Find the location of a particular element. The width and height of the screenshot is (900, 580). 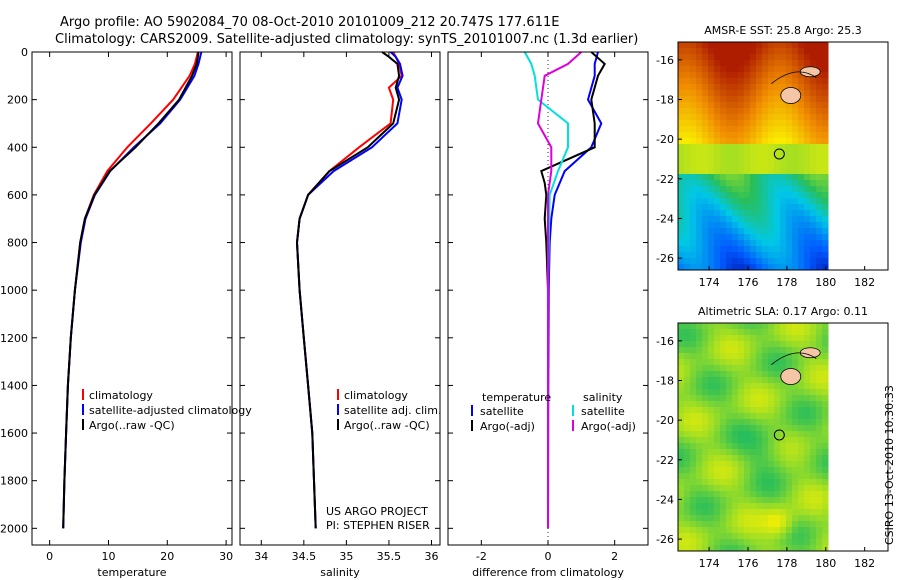

map-title-sla: Altimetric SLA: 0.17 Argo: 0.11 is located at coordinates (783, 311).